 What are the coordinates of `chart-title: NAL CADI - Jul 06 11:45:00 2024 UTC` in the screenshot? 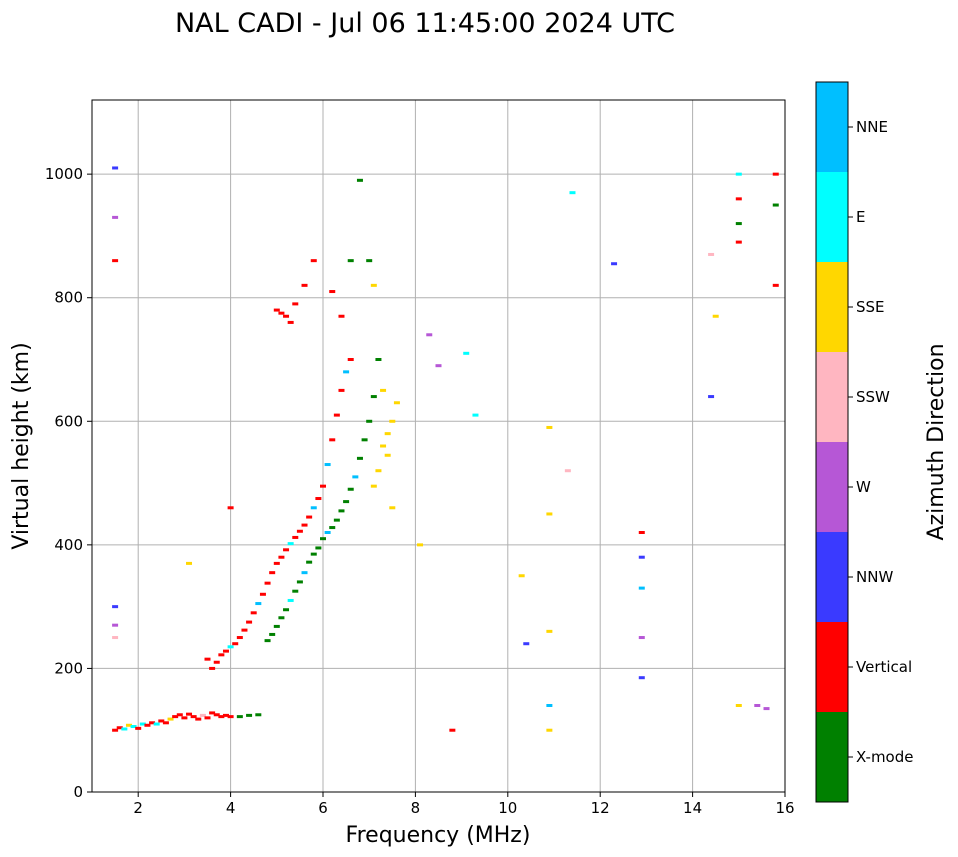 It's located at (425, 23).